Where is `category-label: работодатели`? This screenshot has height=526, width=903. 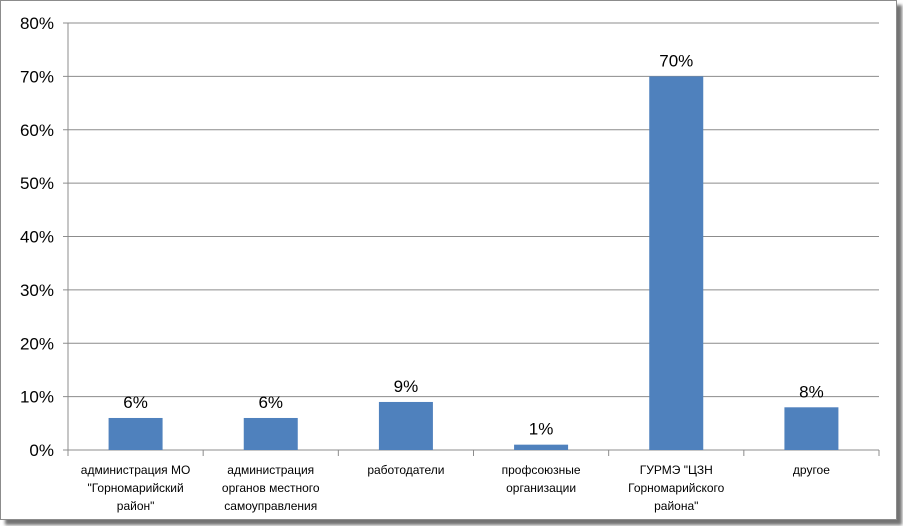 category-label: работодатели is located at coordinates (405, 470).